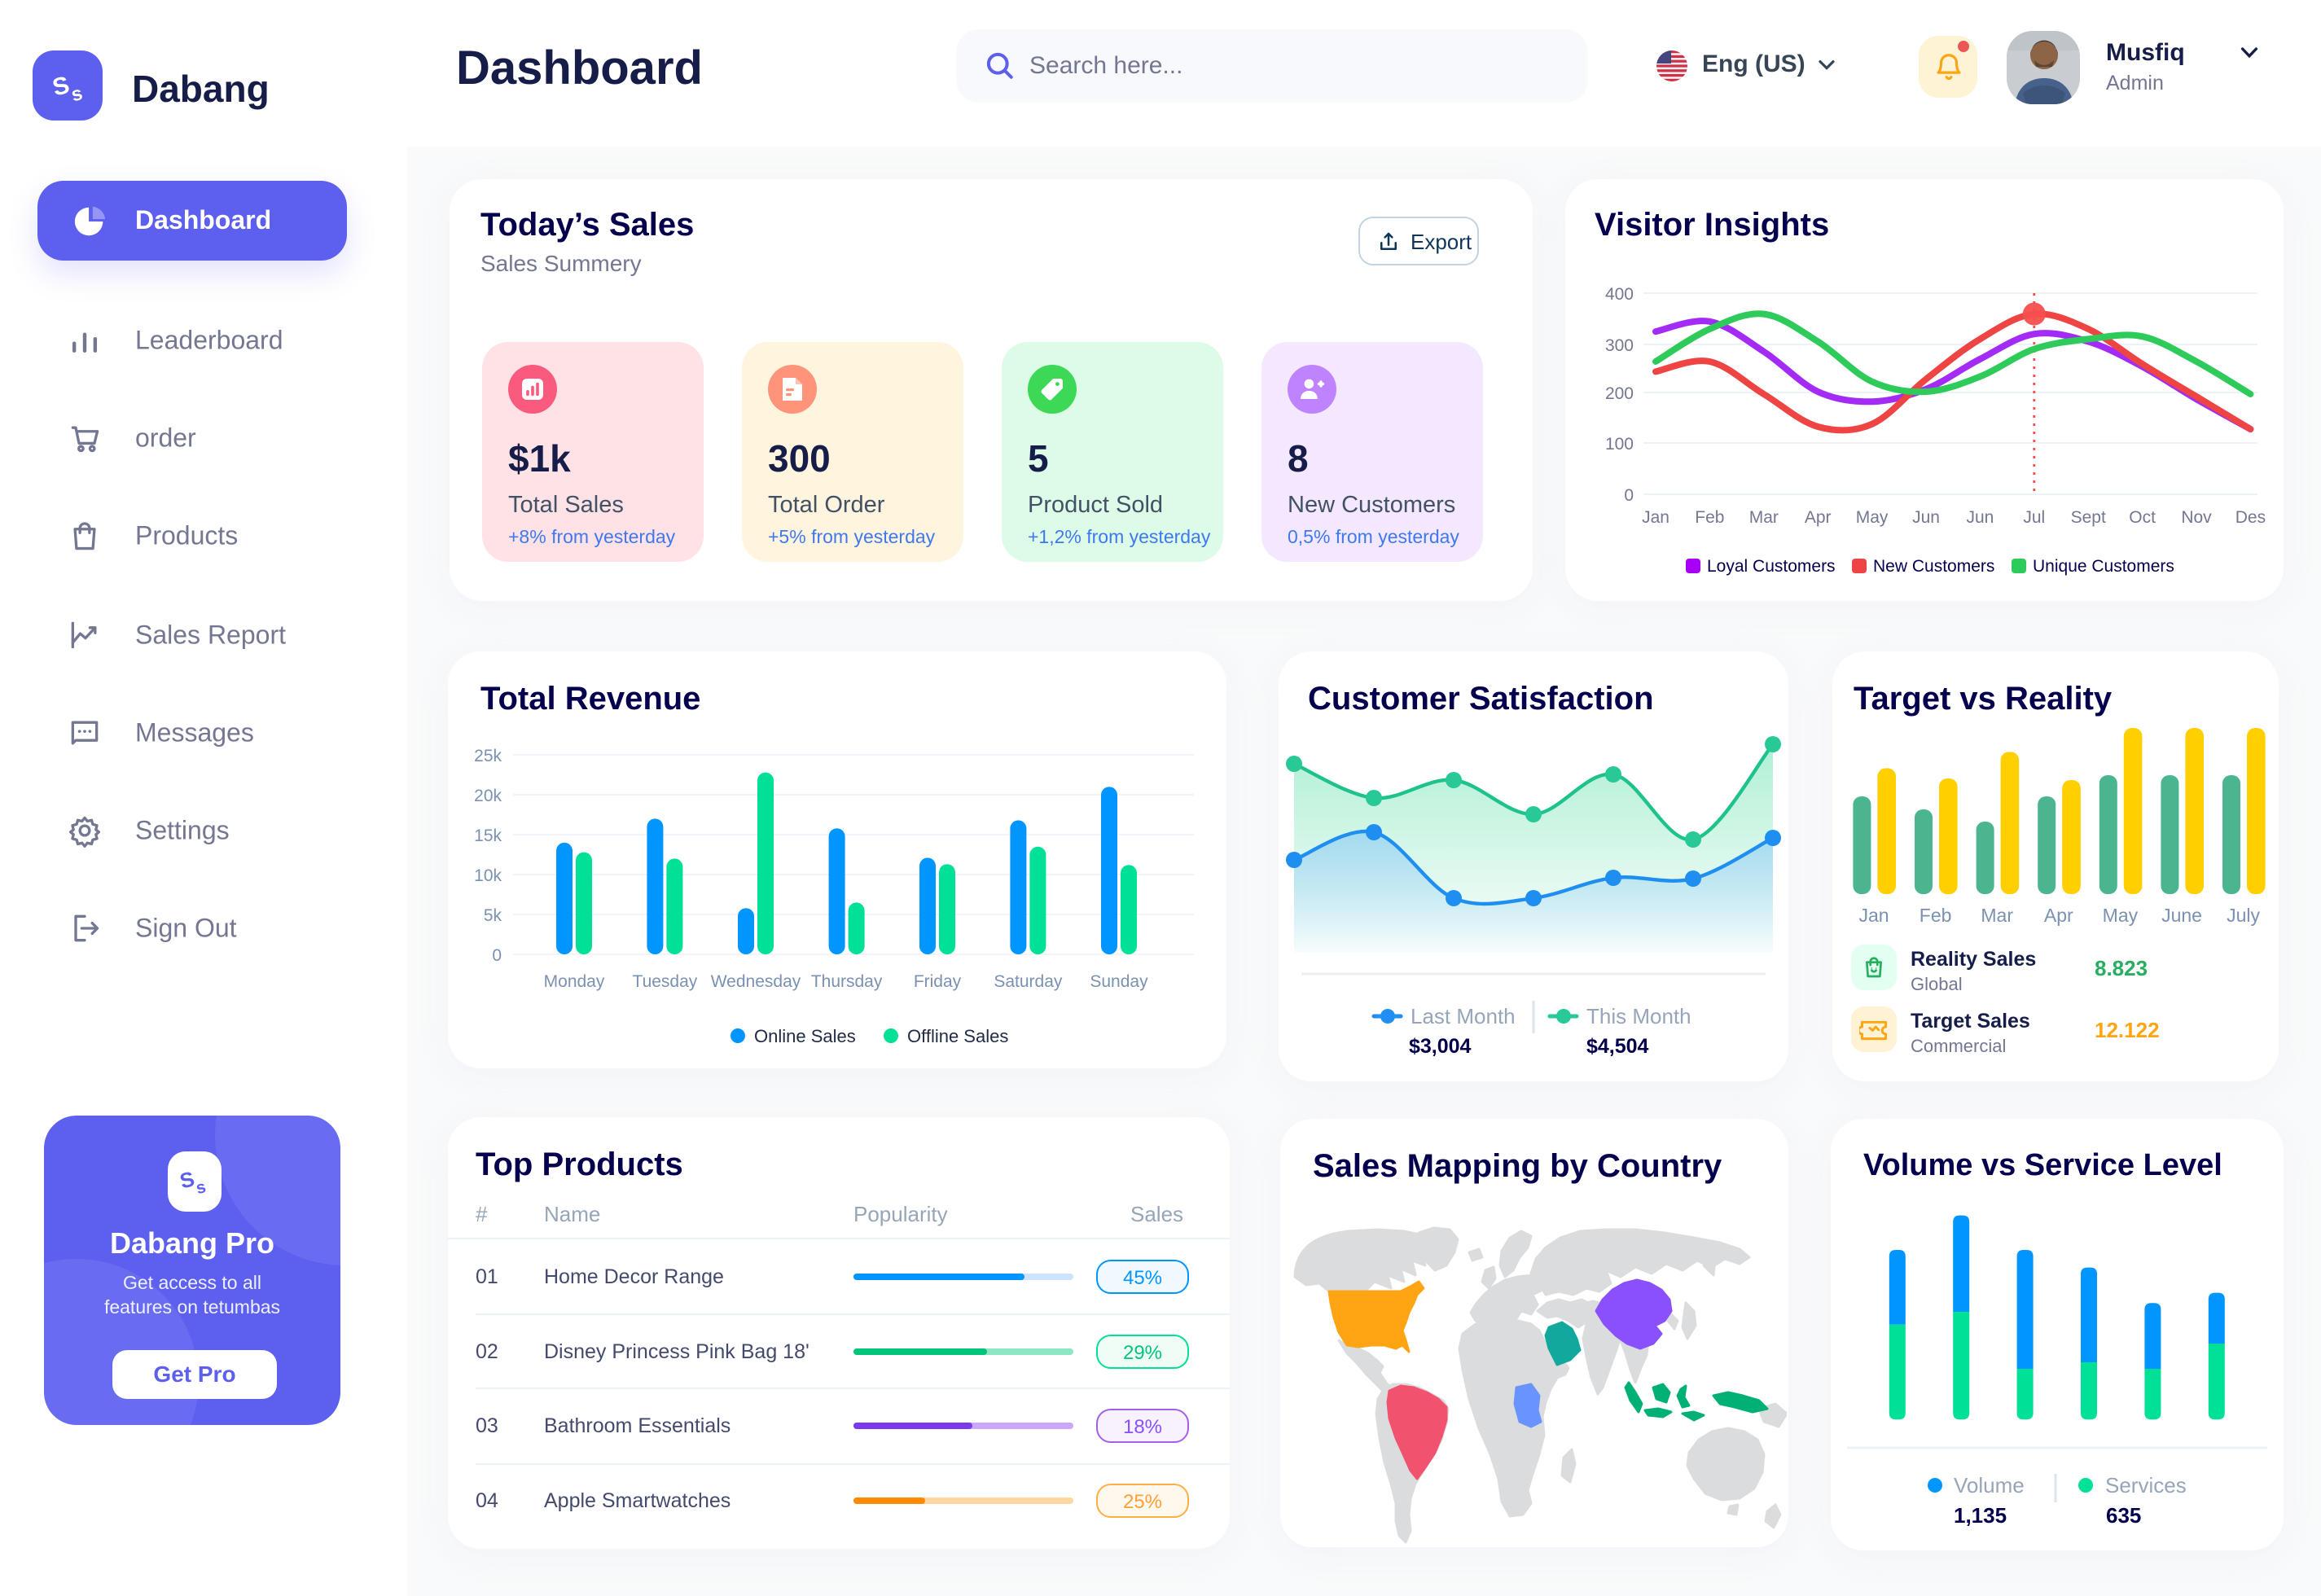  Describe the element at coordinates (1619, 444) in the screenshot. I see `svg-text: 100` at that location.